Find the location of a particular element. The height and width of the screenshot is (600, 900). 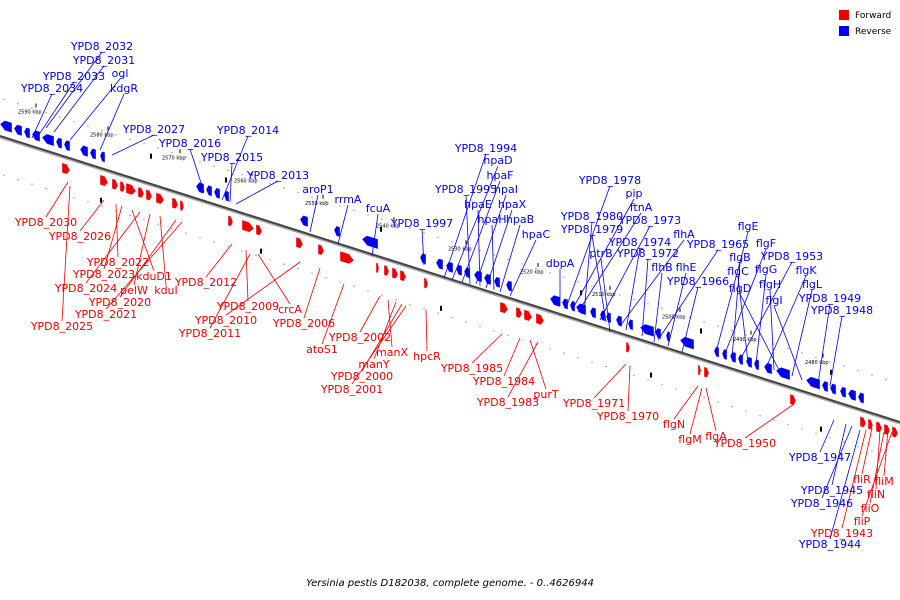

kbp-tick-label: 2510 kbp is located at coordinates (604, 295).